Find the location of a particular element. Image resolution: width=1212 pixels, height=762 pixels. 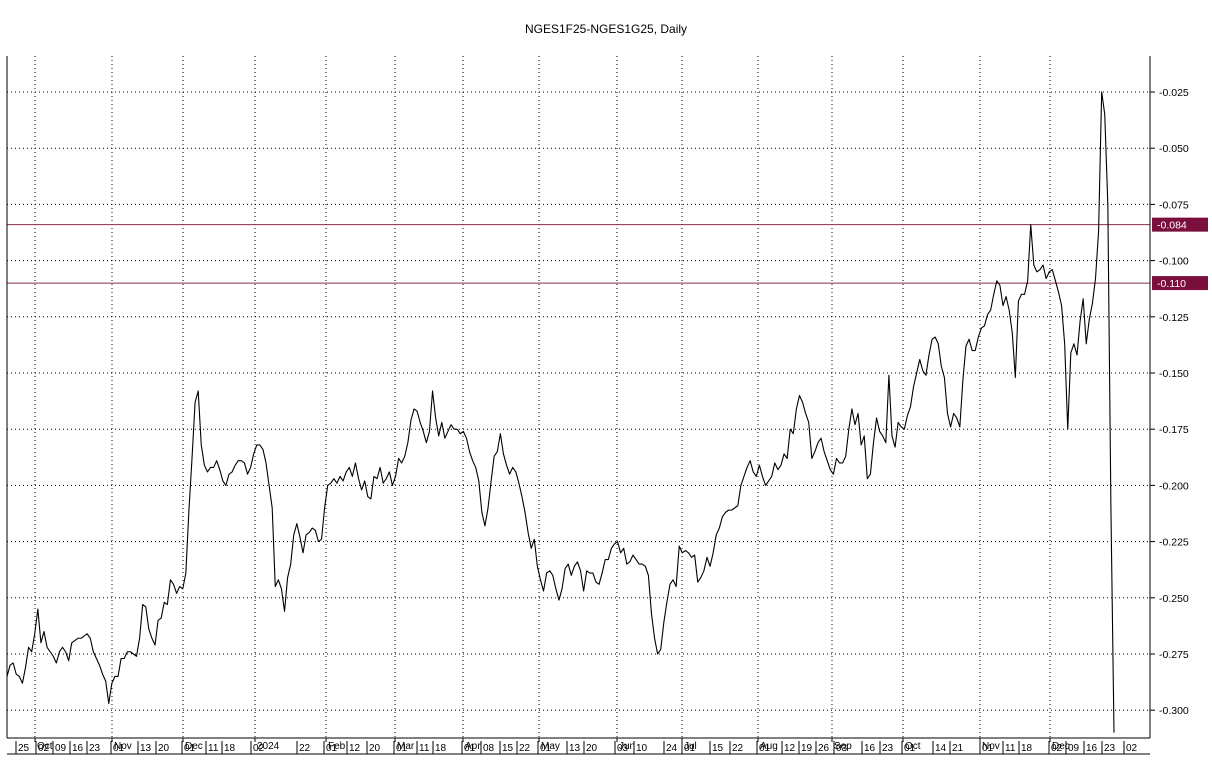

month-label: Apr is located at coordinates (473, 746).